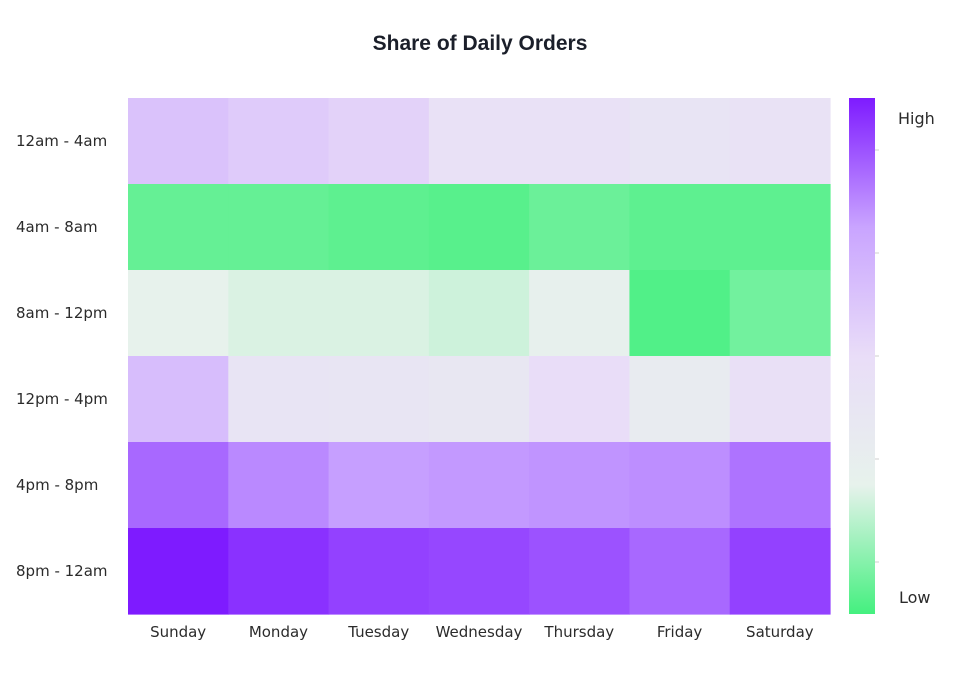  Describe the element at coordinates (862, 356) in the screenshot. I see `colorbar-gradient` at that location.